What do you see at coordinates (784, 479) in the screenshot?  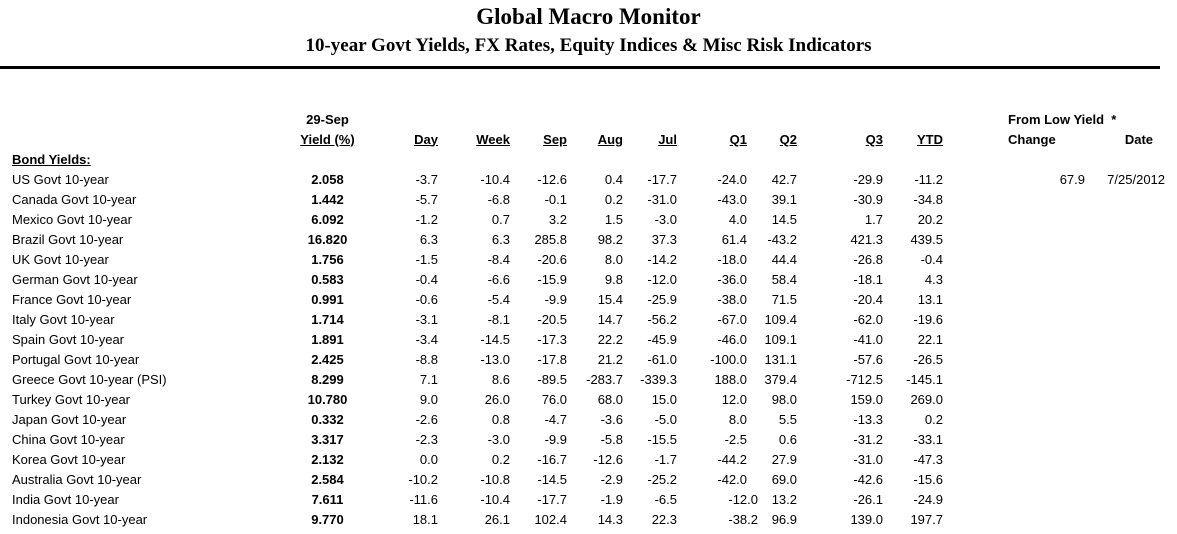 I see `q2-cell: 69.0` at bounding box center [784, 479].